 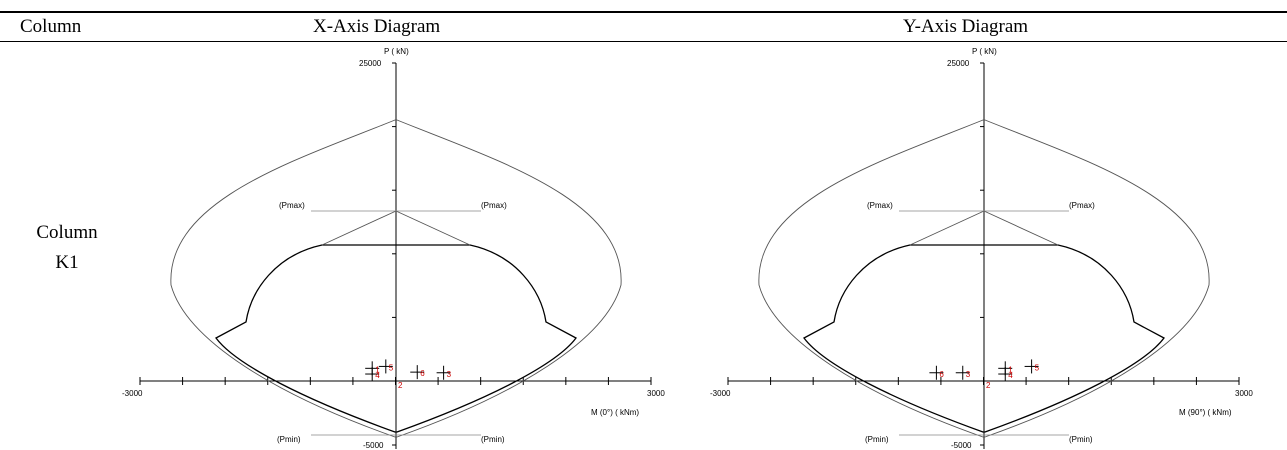 What do you see at coordinates (67, 262) in the screenshot?
I see `row-label-line2: K1` at bounding box center [67, 262].